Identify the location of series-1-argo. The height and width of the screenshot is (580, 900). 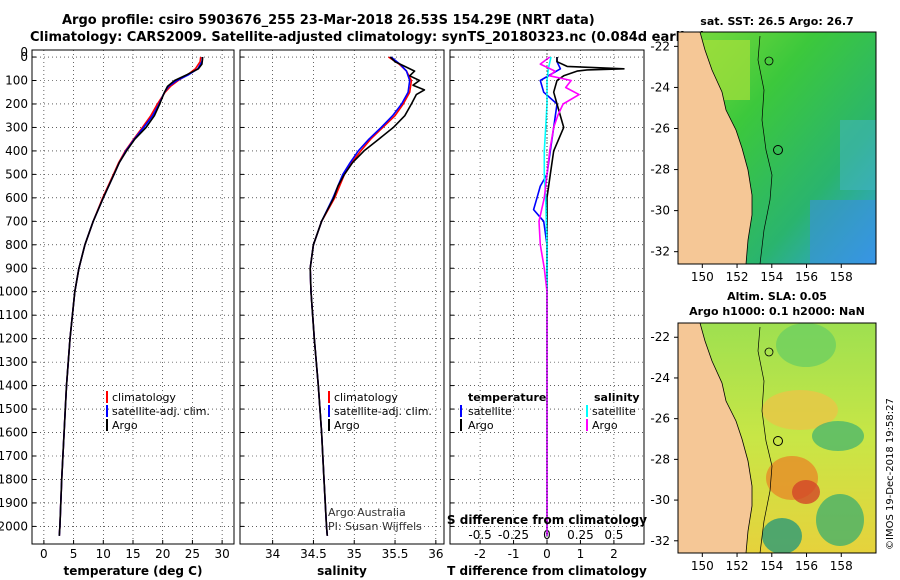
(367, 296).